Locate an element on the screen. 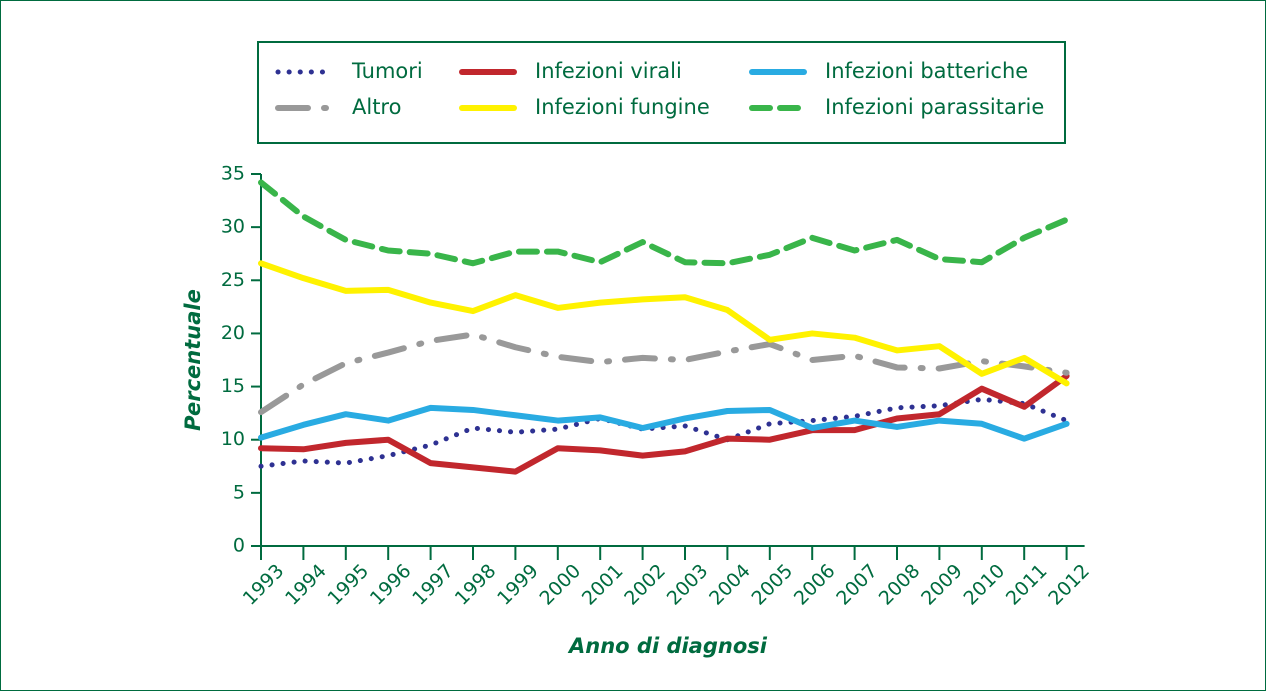 The width and height of the screenshot is (1266, 691). y-tick-label: 20 is located at coordinates (233, 333).